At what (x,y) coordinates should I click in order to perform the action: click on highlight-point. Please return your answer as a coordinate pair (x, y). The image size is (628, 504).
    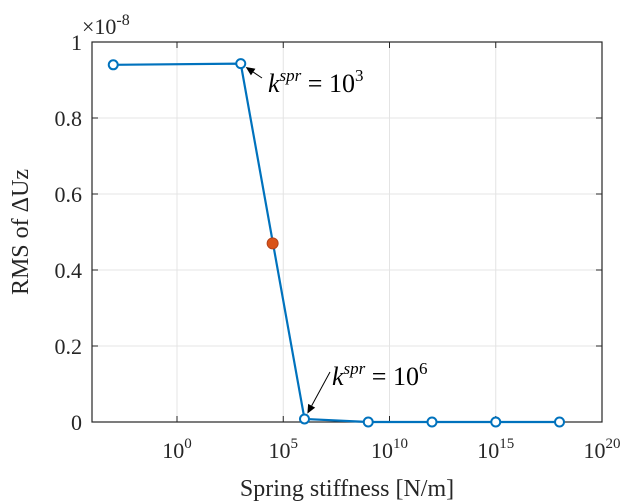
    Looking at the image, I should click on (272, 243).